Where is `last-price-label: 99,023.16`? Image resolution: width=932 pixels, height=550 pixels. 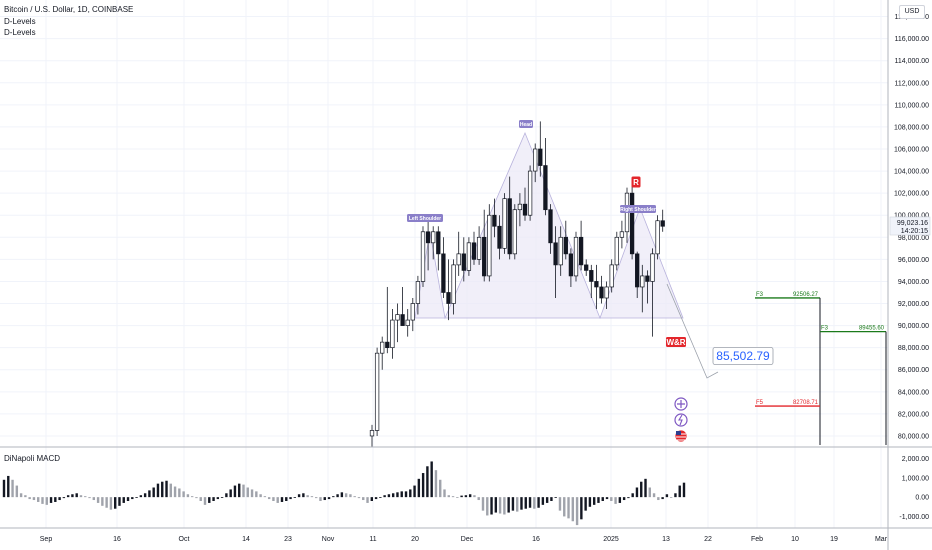
last-price-label: 99,023.16 is located at coordinates (912, 223).